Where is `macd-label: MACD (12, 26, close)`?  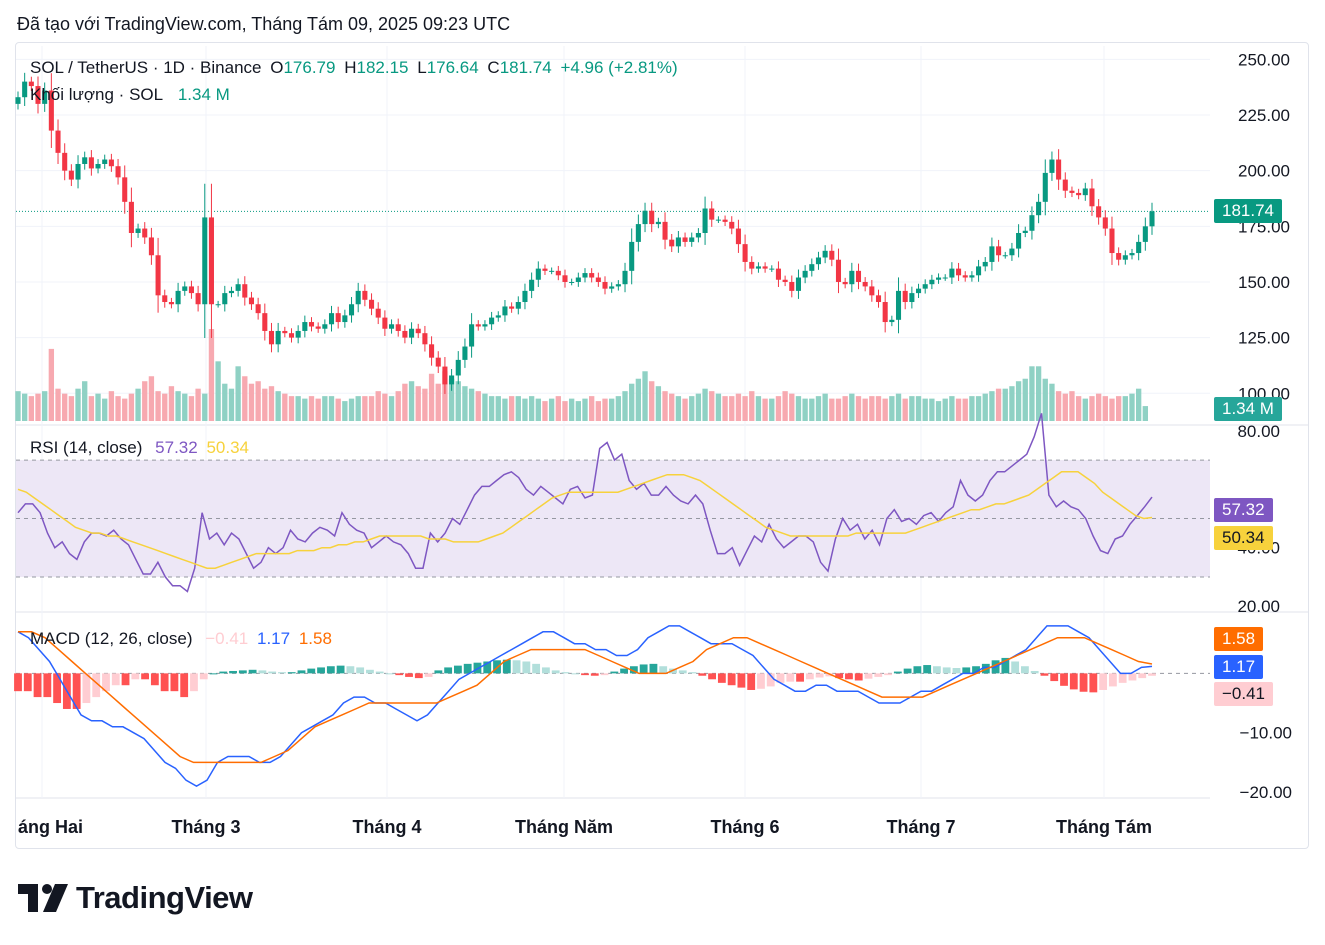 macd-label: MACD (12, 26, close) is located at coordinates (111, 638).